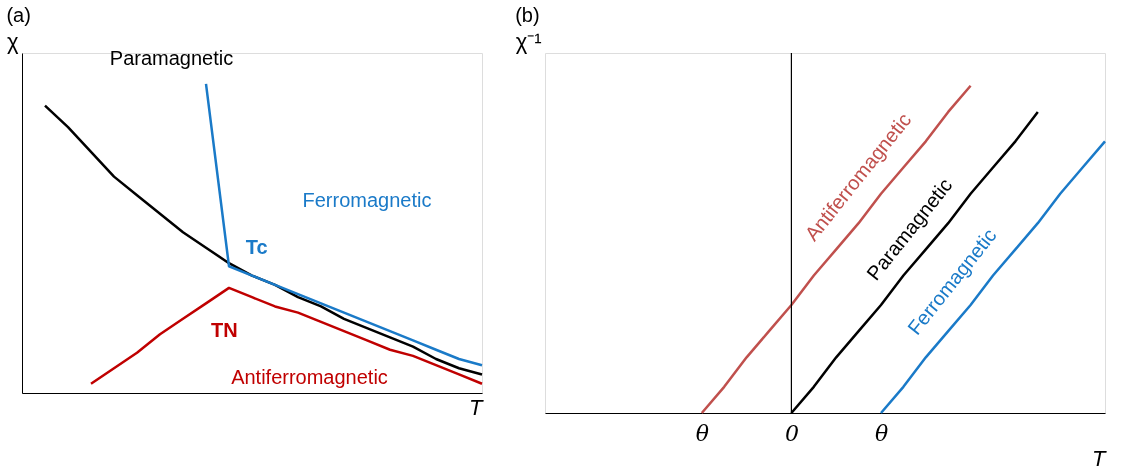 The image size is (1138, 471). I want to click on text: Paramagnetic, so click(171, 58).